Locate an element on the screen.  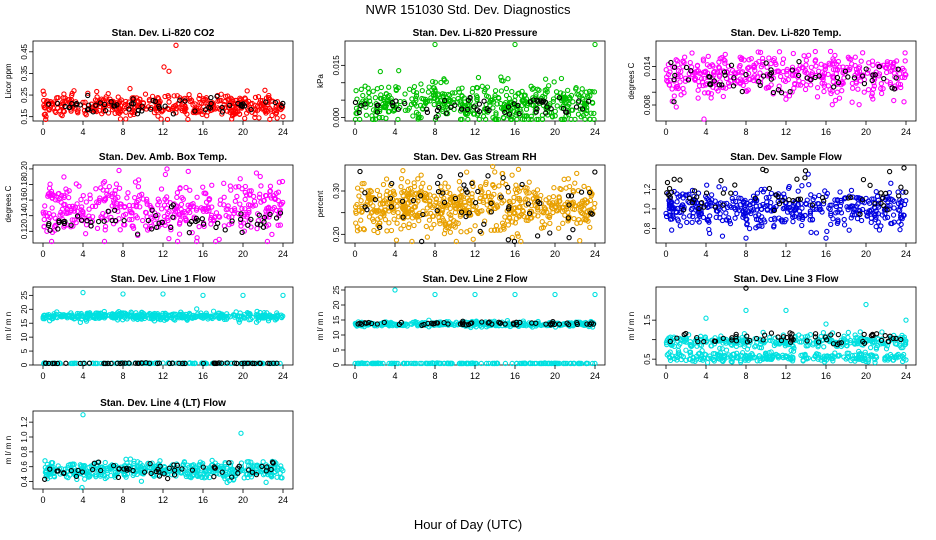
y-tick-label: 0.20 is located at coordinates (24, 169).